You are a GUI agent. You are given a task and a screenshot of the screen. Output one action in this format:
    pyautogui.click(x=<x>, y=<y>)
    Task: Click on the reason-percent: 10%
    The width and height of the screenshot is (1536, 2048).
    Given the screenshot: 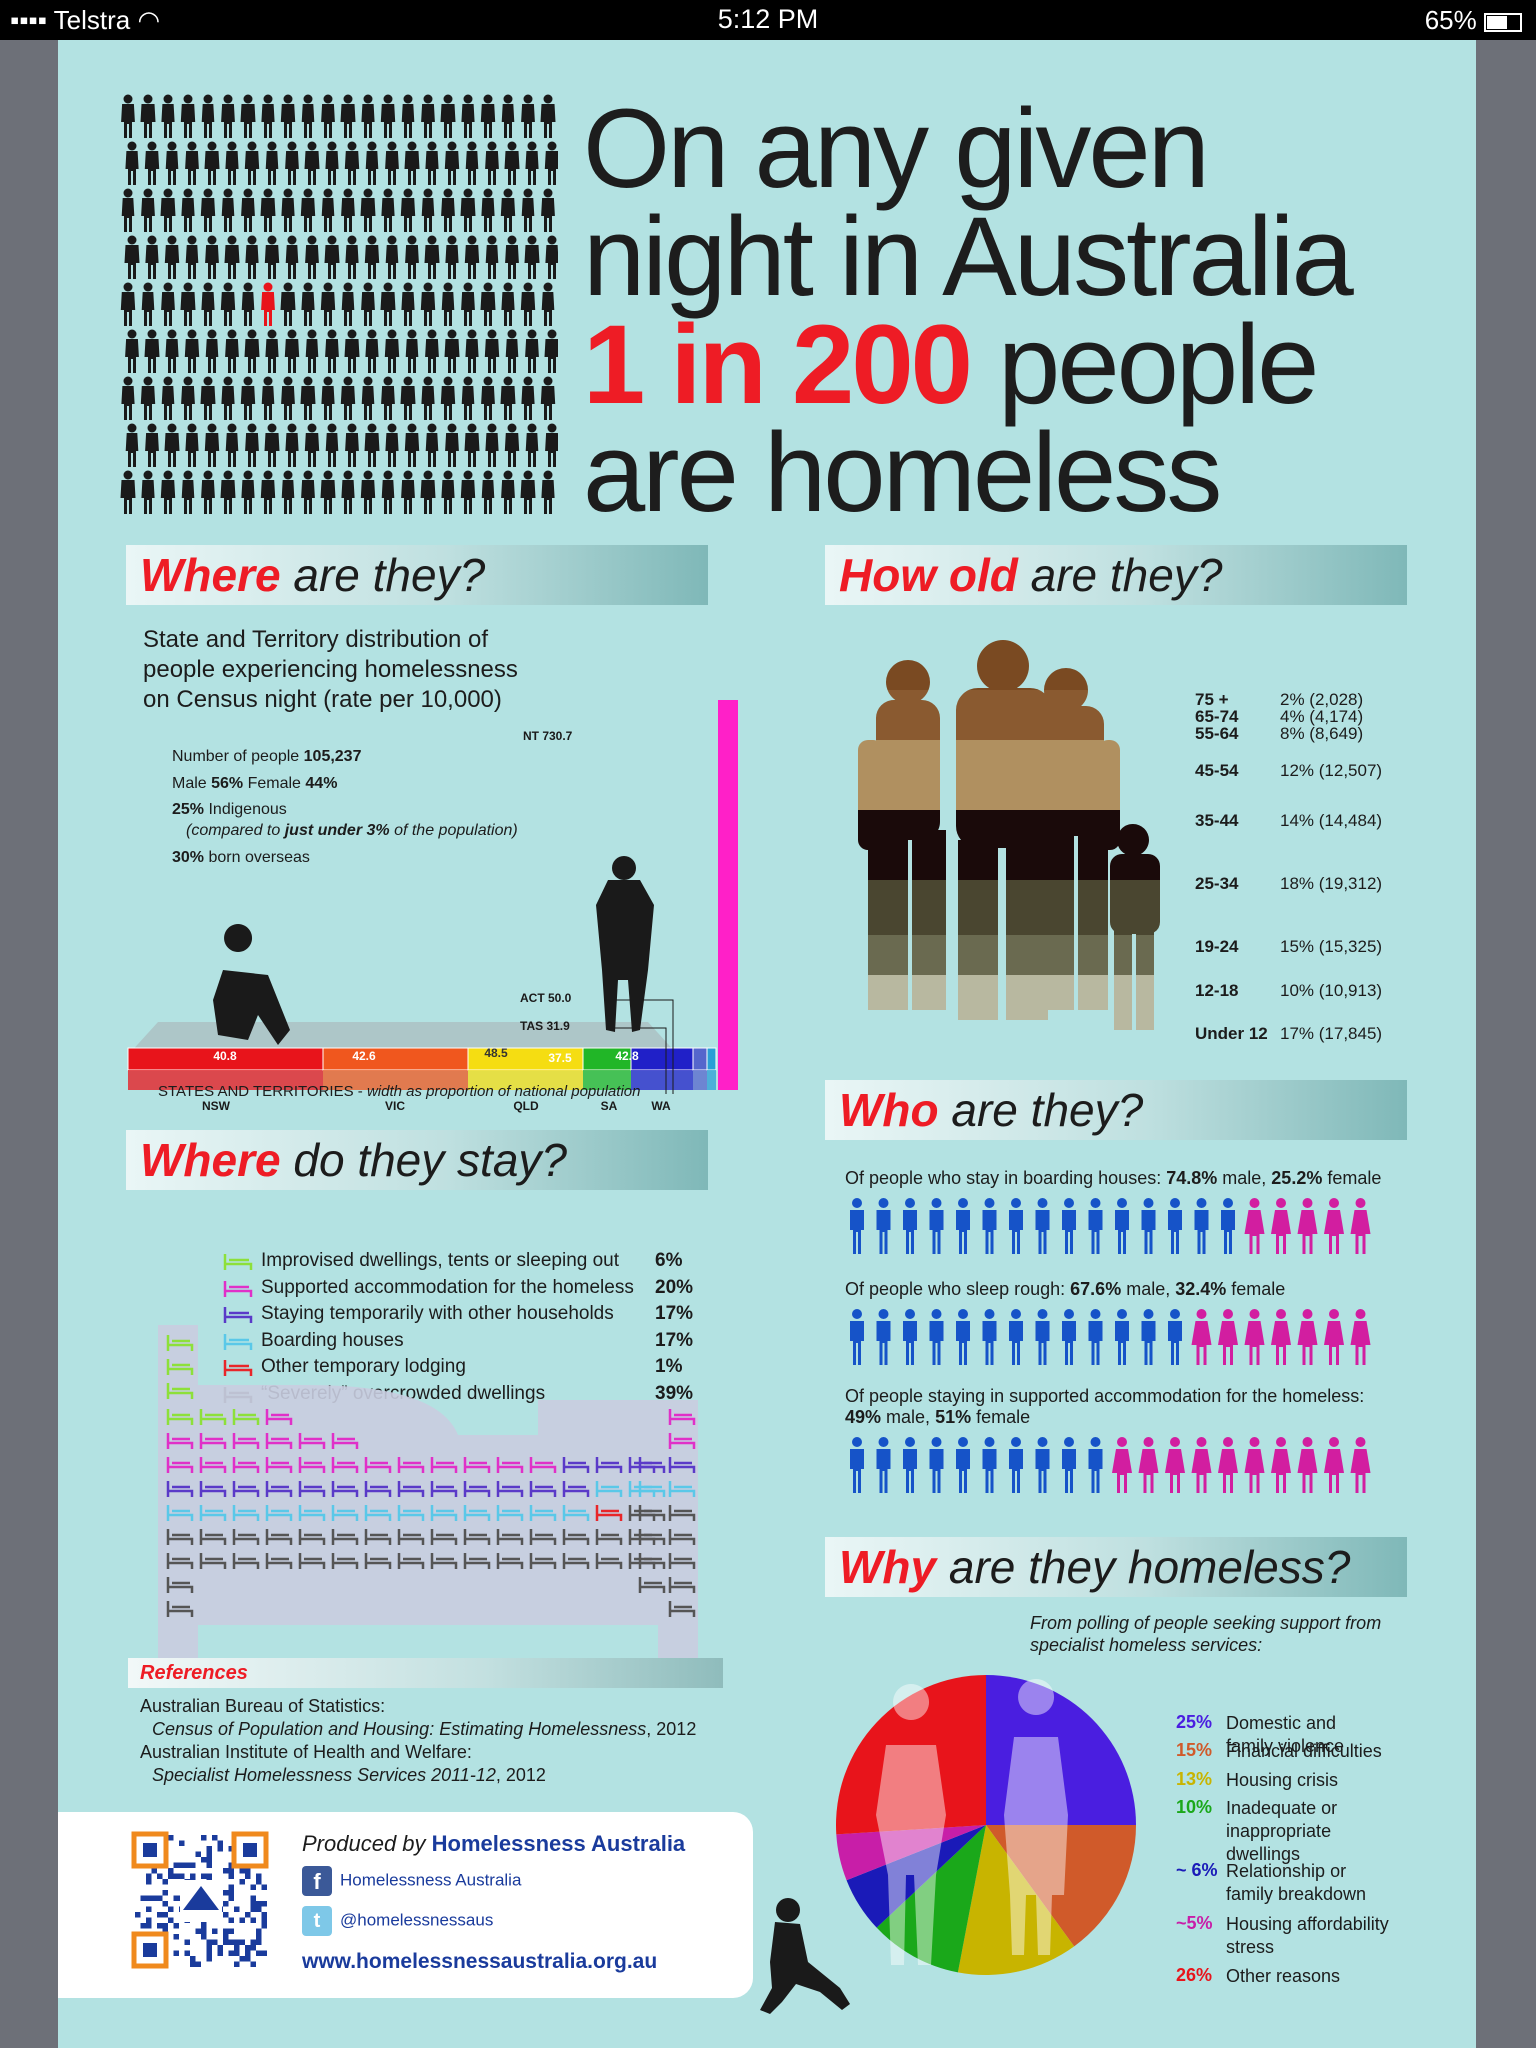 What is the action you would take?
    pyautogui.click(x=1194, y=1807)
    